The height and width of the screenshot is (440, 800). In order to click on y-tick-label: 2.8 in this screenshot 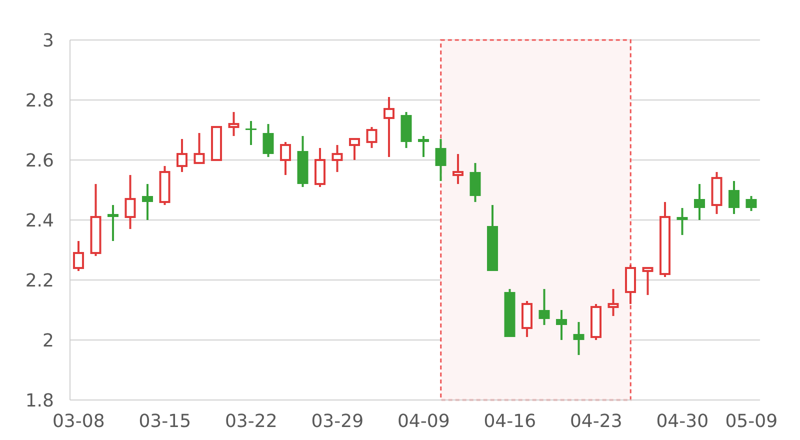, I will do `click(39, 101)`.